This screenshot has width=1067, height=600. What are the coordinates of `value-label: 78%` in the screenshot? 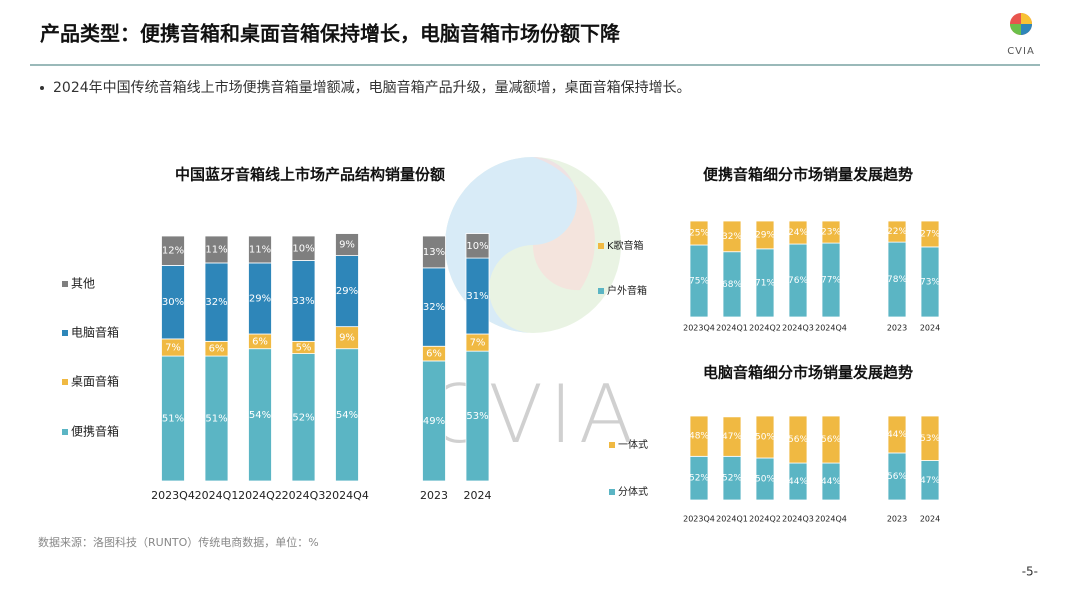 It's located at (897, 280).